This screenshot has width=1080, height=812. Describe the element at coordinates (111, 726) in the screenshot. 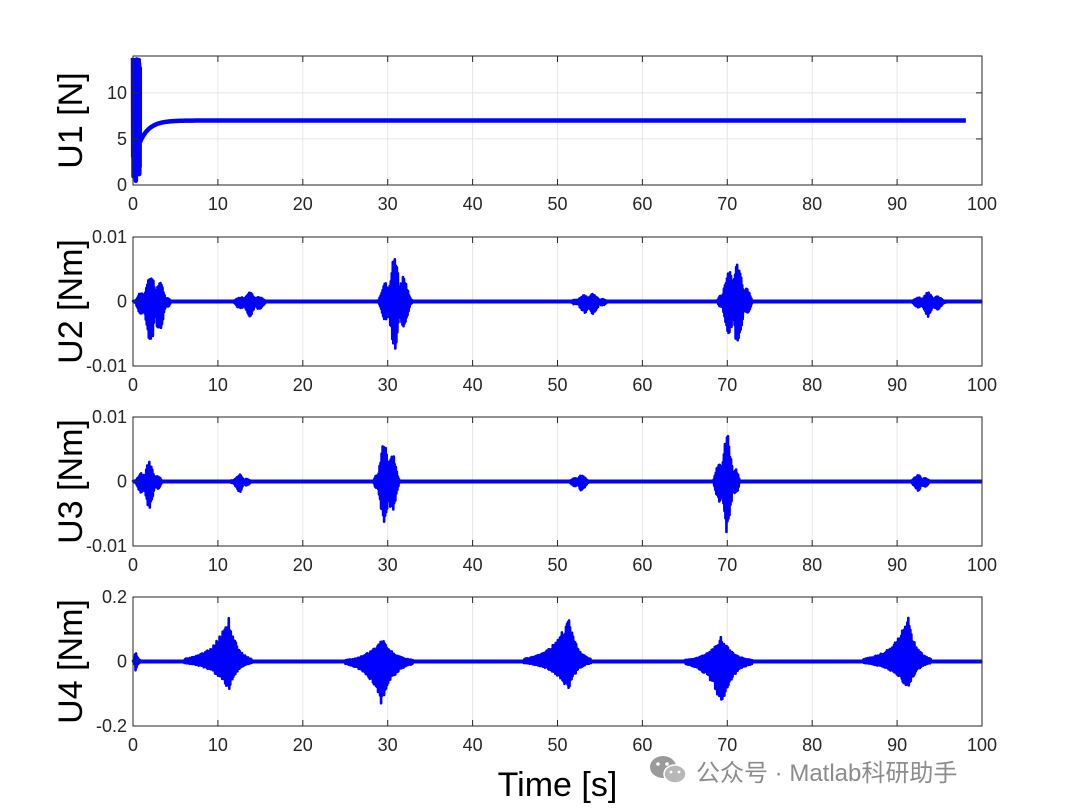

I see `y-tick-label: -0.2` at that location.